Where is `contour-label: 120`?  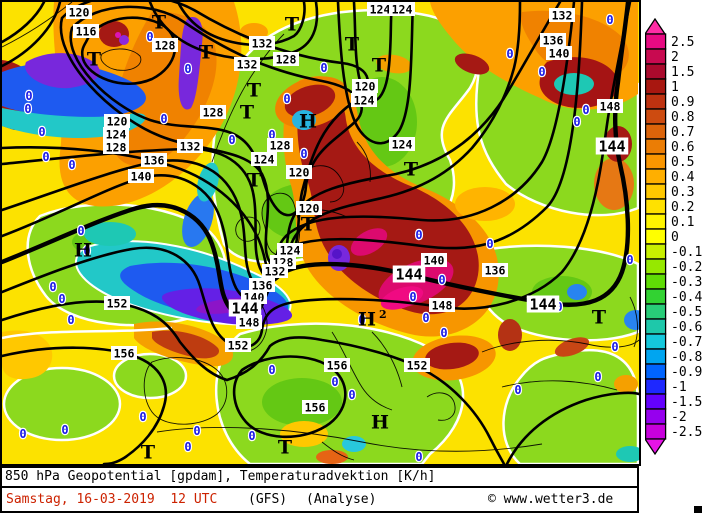 contour-label: 120 is located at coordinates (365, 86).